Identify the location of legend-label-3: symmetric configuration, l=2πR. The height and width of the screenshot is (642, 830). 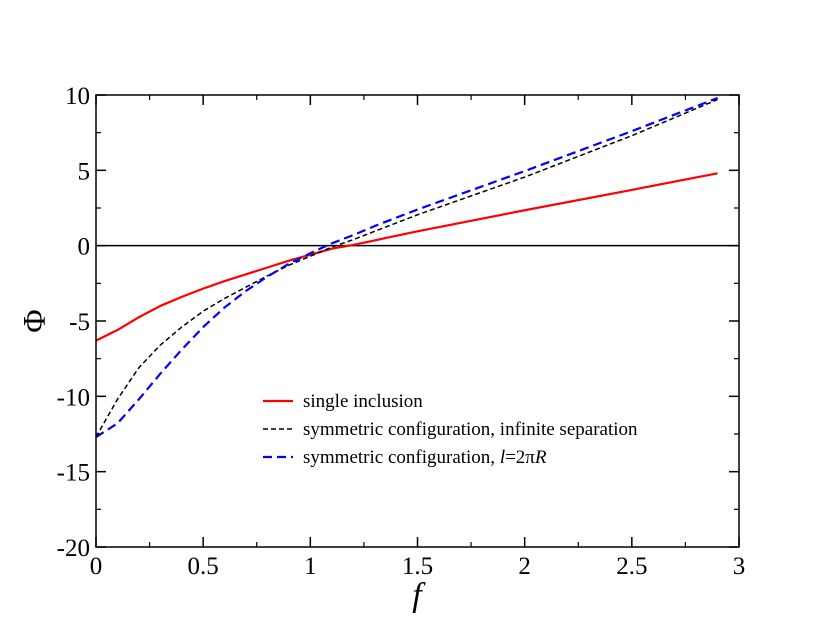
(425, 457).